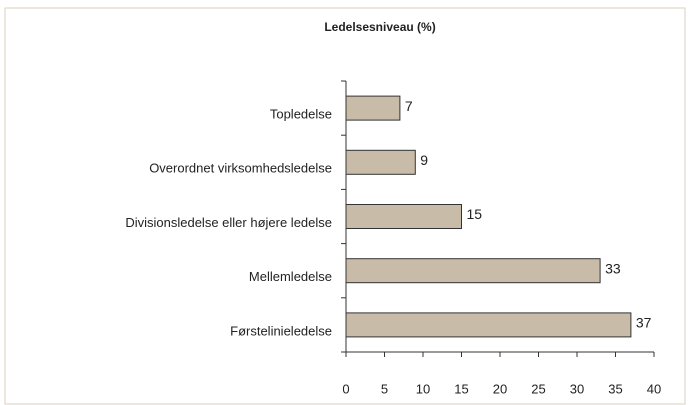 This screenshot has height=405, width=691. What do you see at coordinates (301, 114) in the screenshot?
I see `y-tick-label: Topledelse` at bounding box center [301, 114].